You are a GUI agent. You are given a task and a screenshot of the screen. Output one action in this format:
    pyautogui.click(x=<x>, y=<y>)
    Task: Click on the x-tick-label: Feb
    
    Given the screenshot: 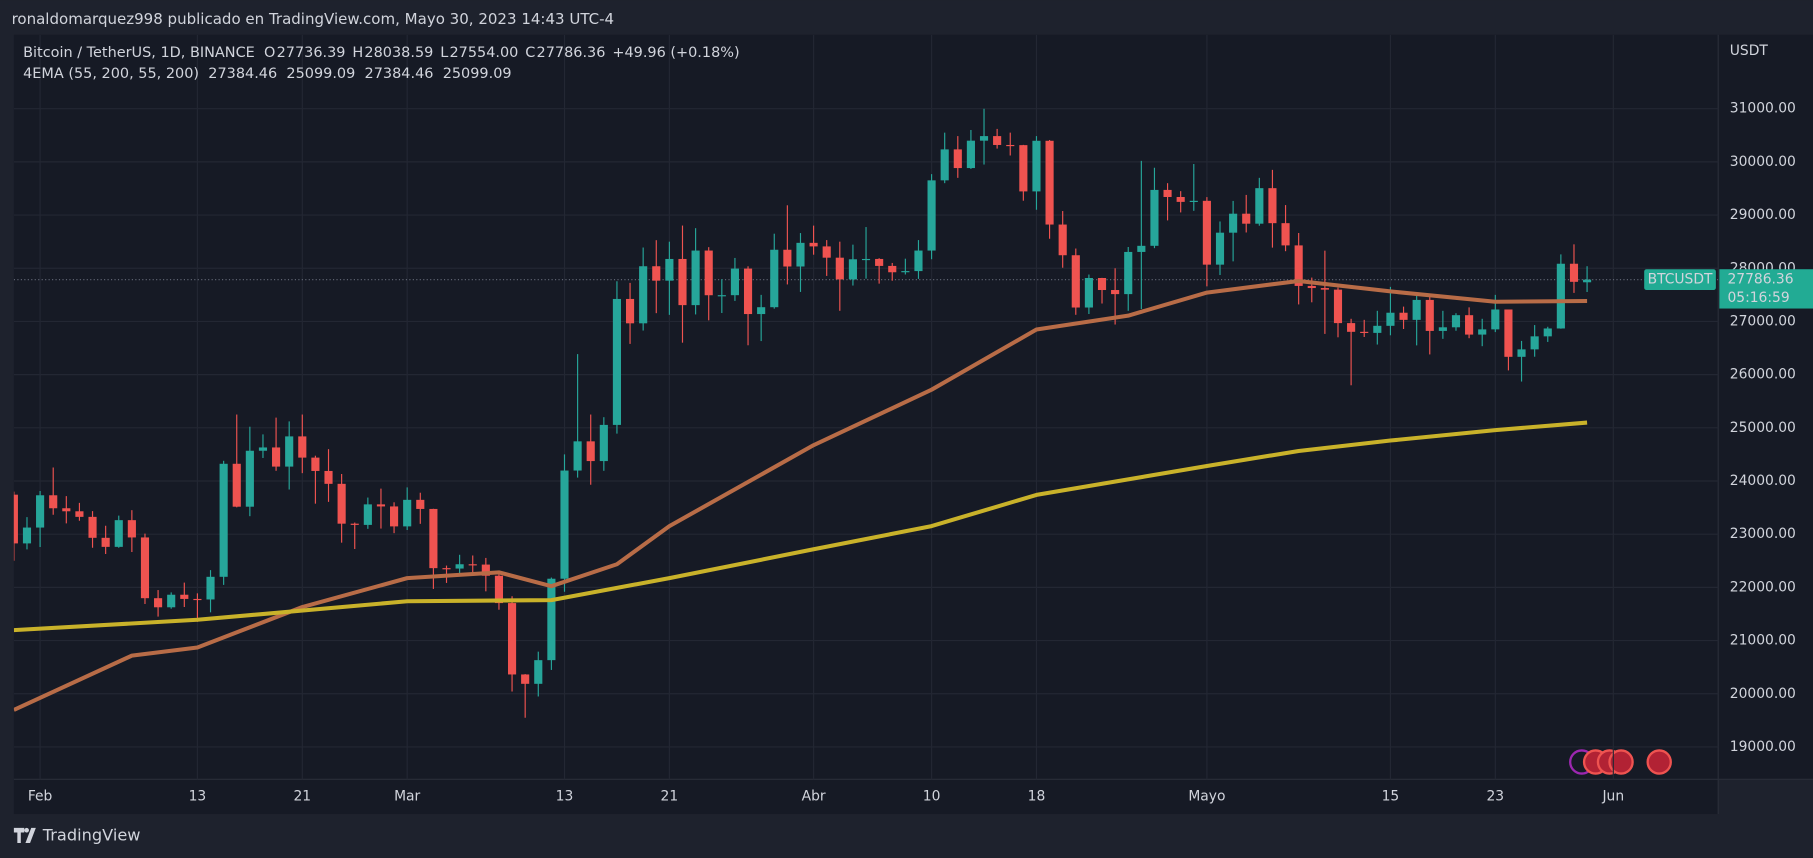 What is the action you would take?
    pyautogui.click(x=40, y=797)
    